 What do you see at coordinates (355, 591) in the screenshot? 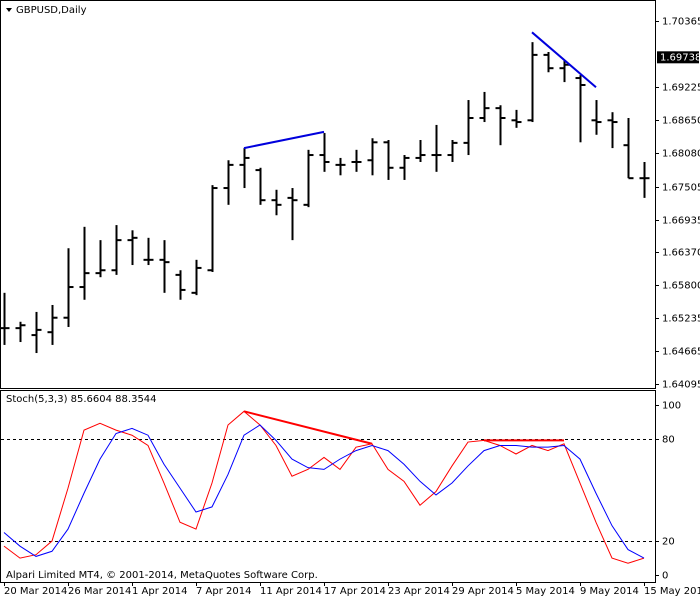
I see `x-tick-label: 17 Apr 2014` at bounding box center [355, 591].